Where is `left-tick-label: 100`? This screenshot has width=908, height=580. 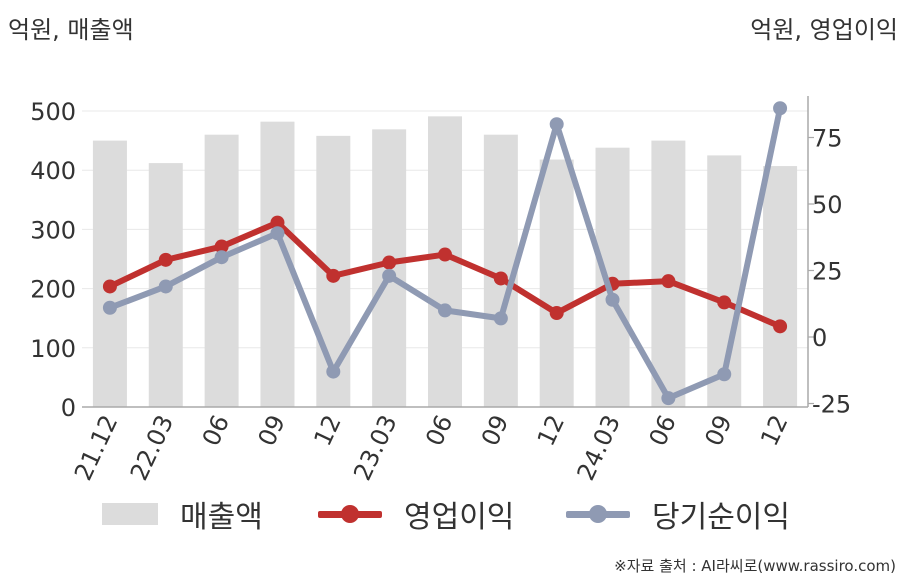 left-tick-label: 100 is located at coordinates (53, 349).